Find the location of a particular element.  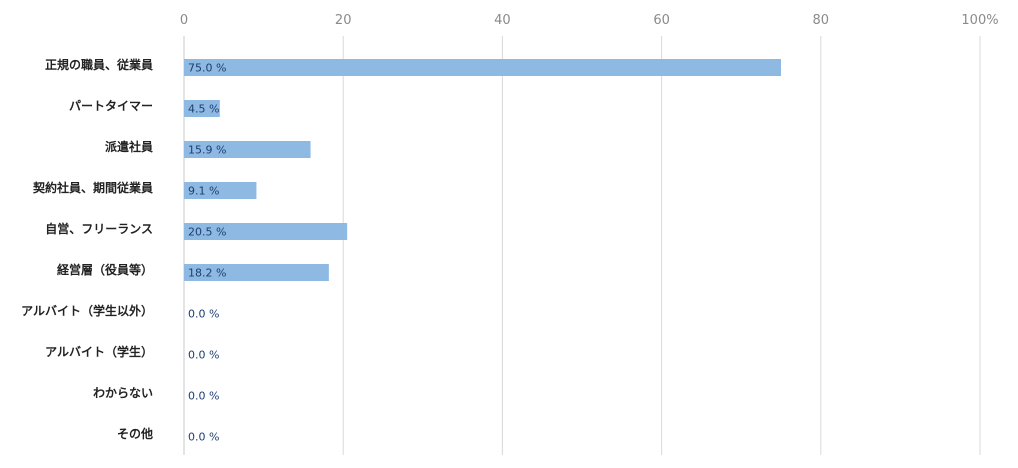

x-tick-label: 0 is located at coordinates (184, 20).